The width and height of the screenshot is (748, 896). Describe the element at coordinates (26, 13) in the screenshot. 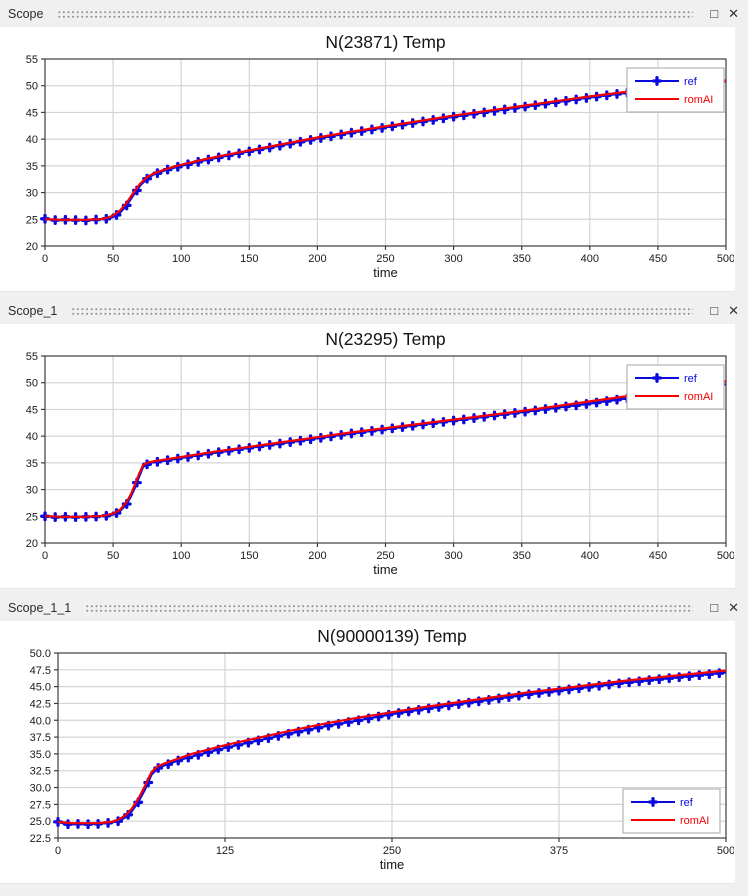

I see `window-title: Scope` at that location.